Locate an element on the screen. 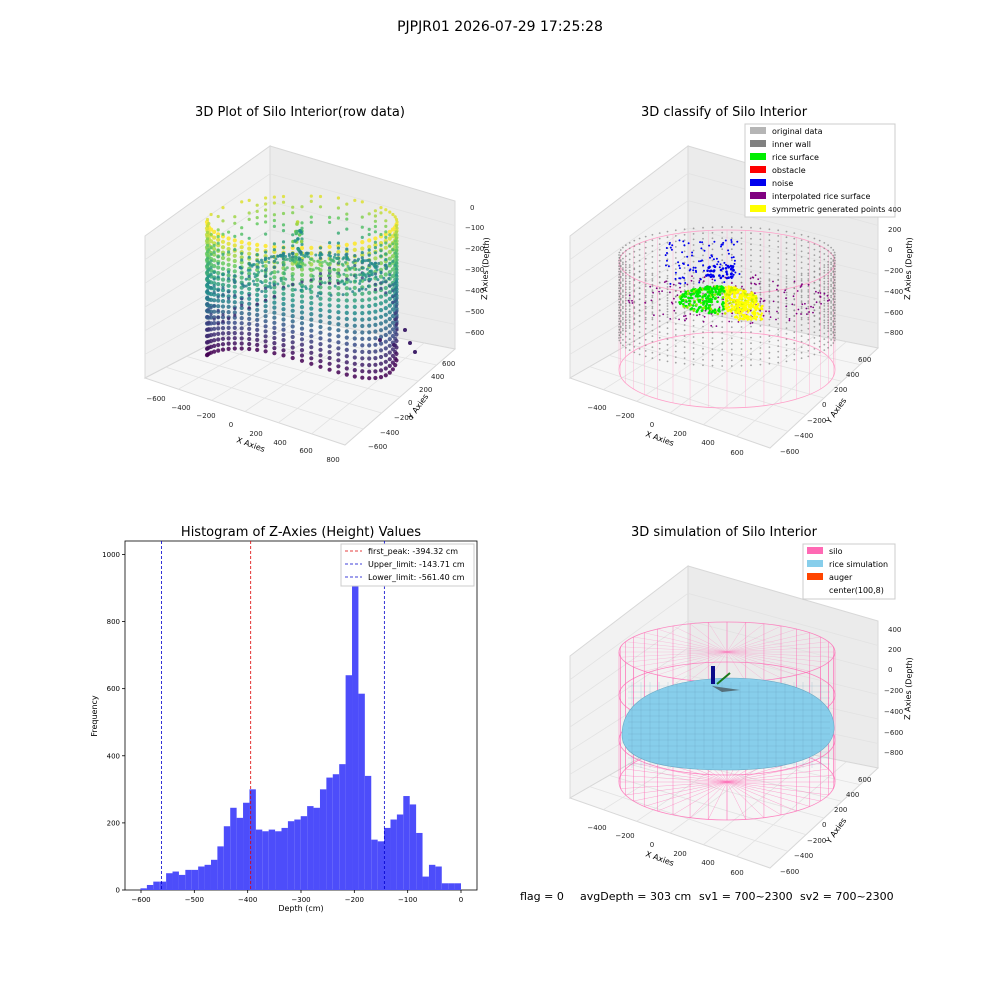  raw-x-tick: 0 is located at coordinates (231, 425).